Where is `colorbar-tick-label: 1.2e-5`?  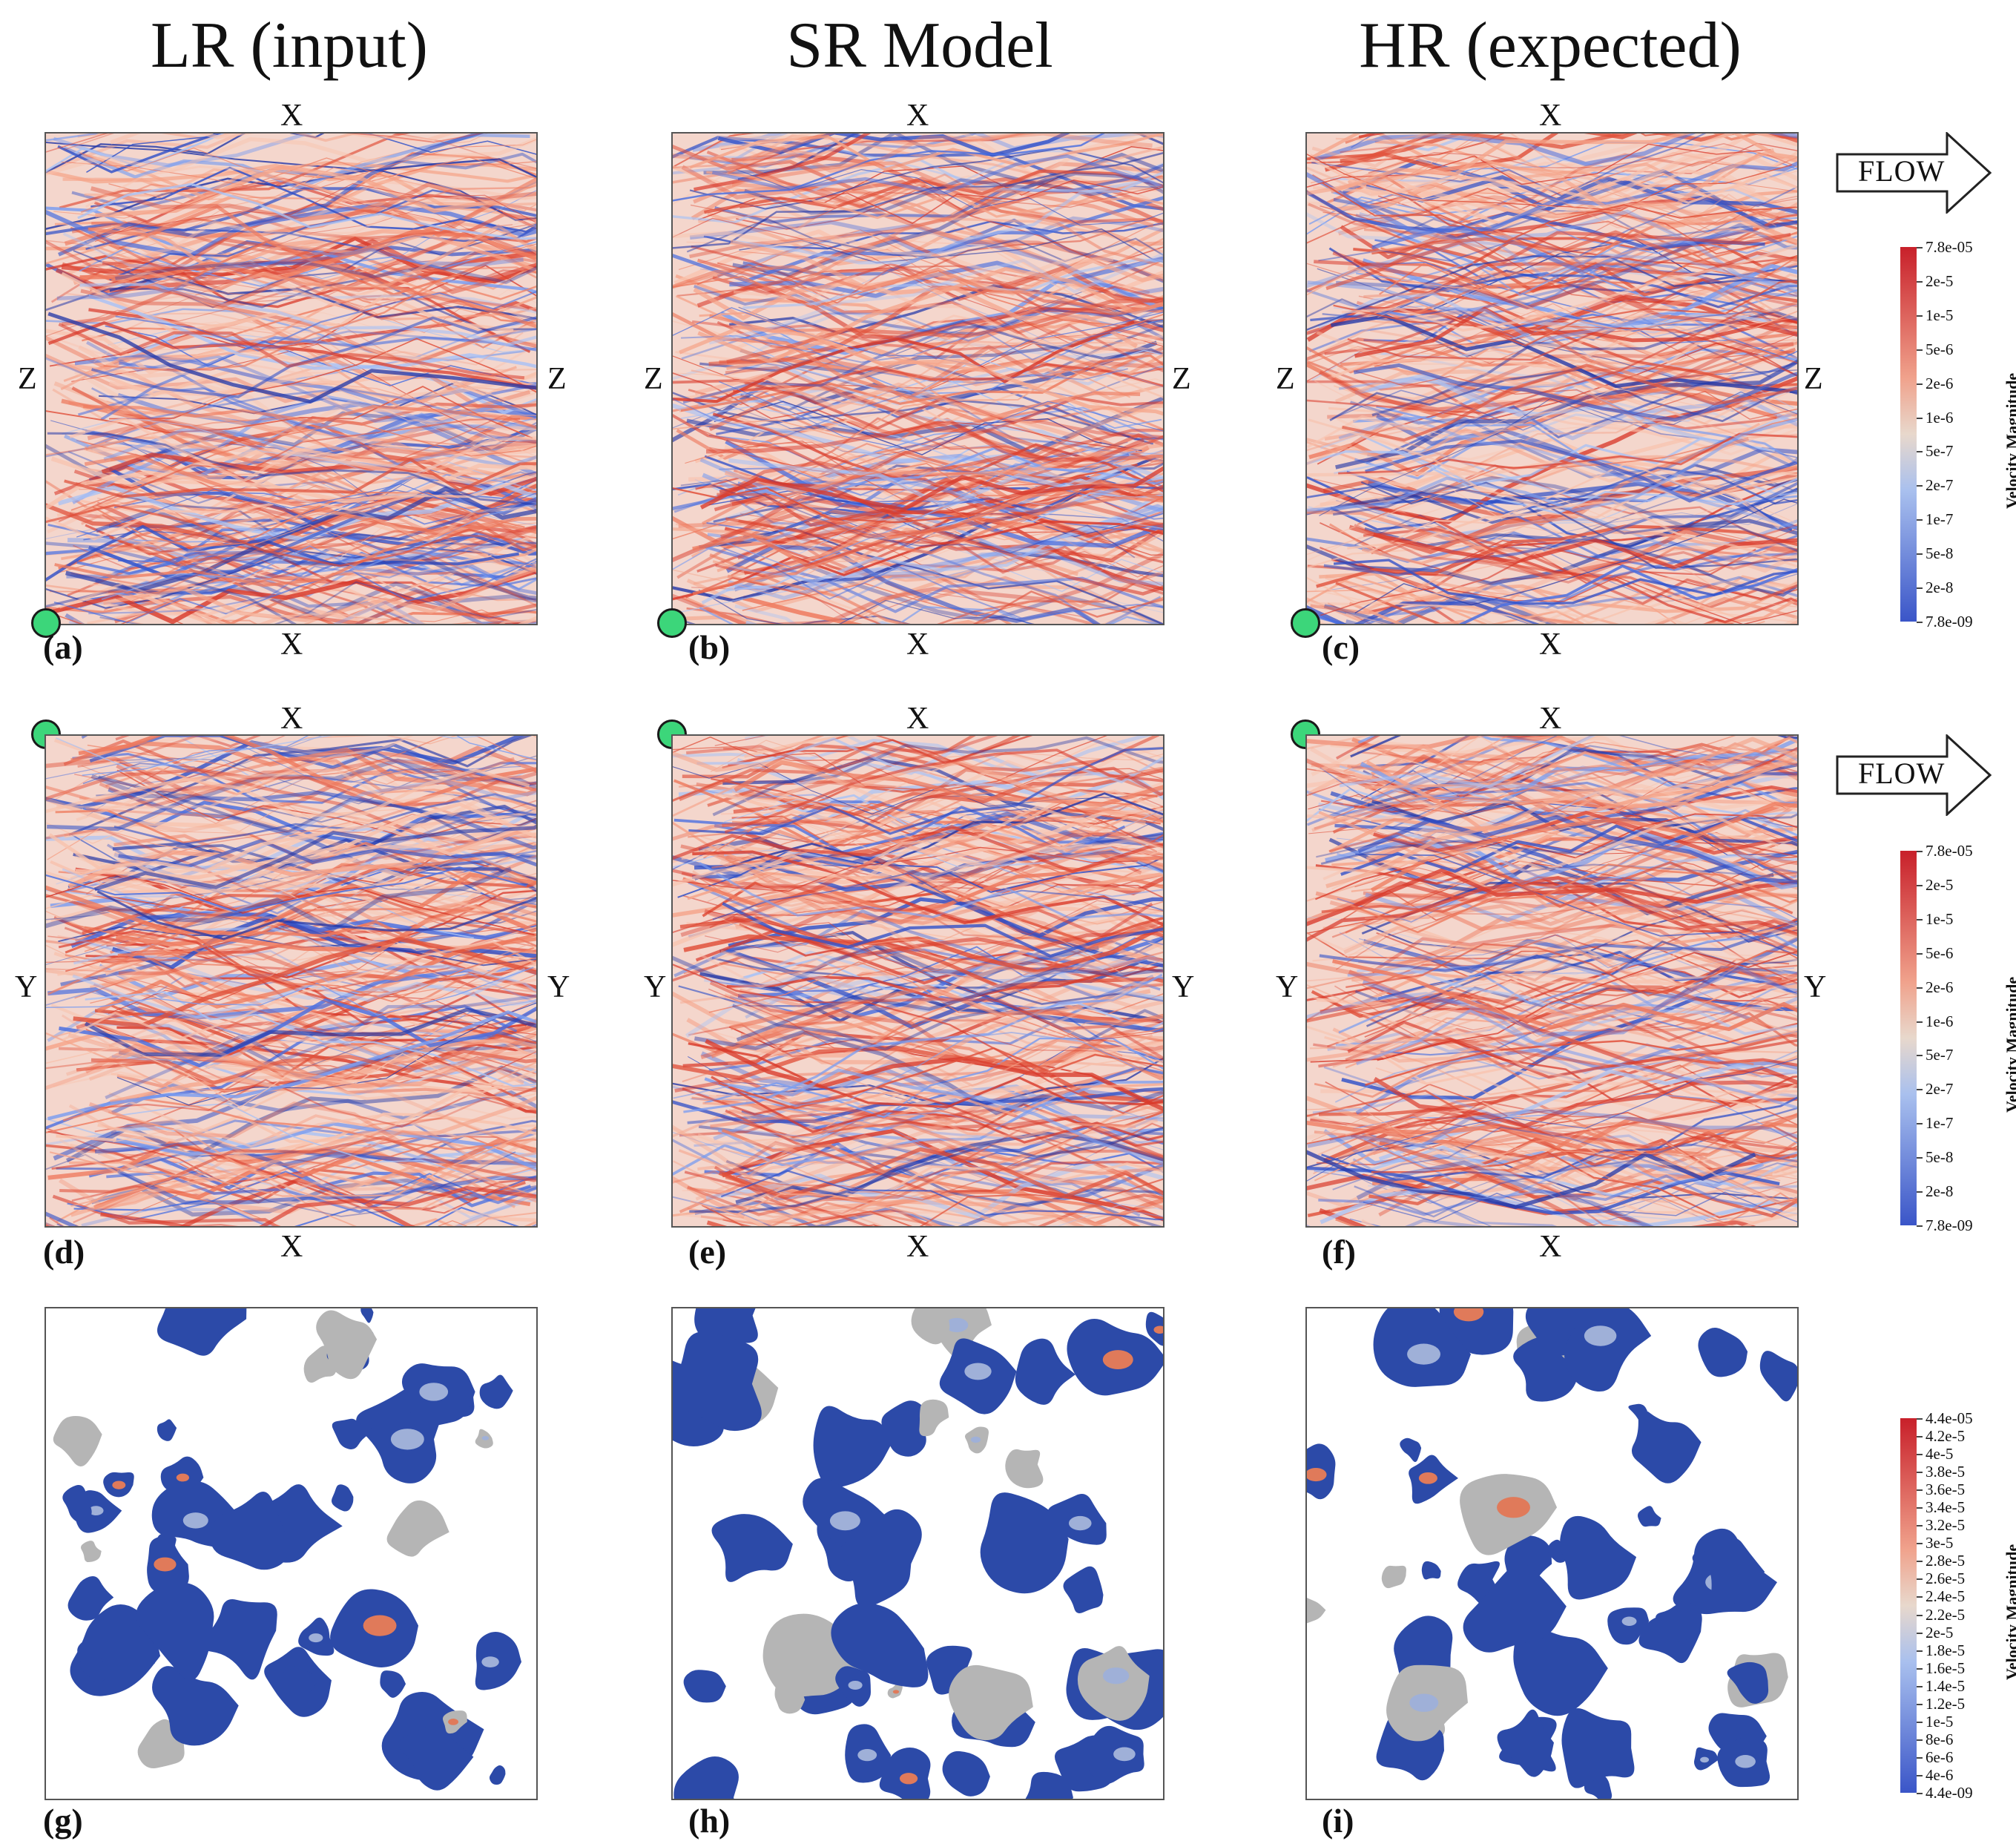 colorbar-tick-label: 1.2e-5 is located at coordinates (1941, 1703).